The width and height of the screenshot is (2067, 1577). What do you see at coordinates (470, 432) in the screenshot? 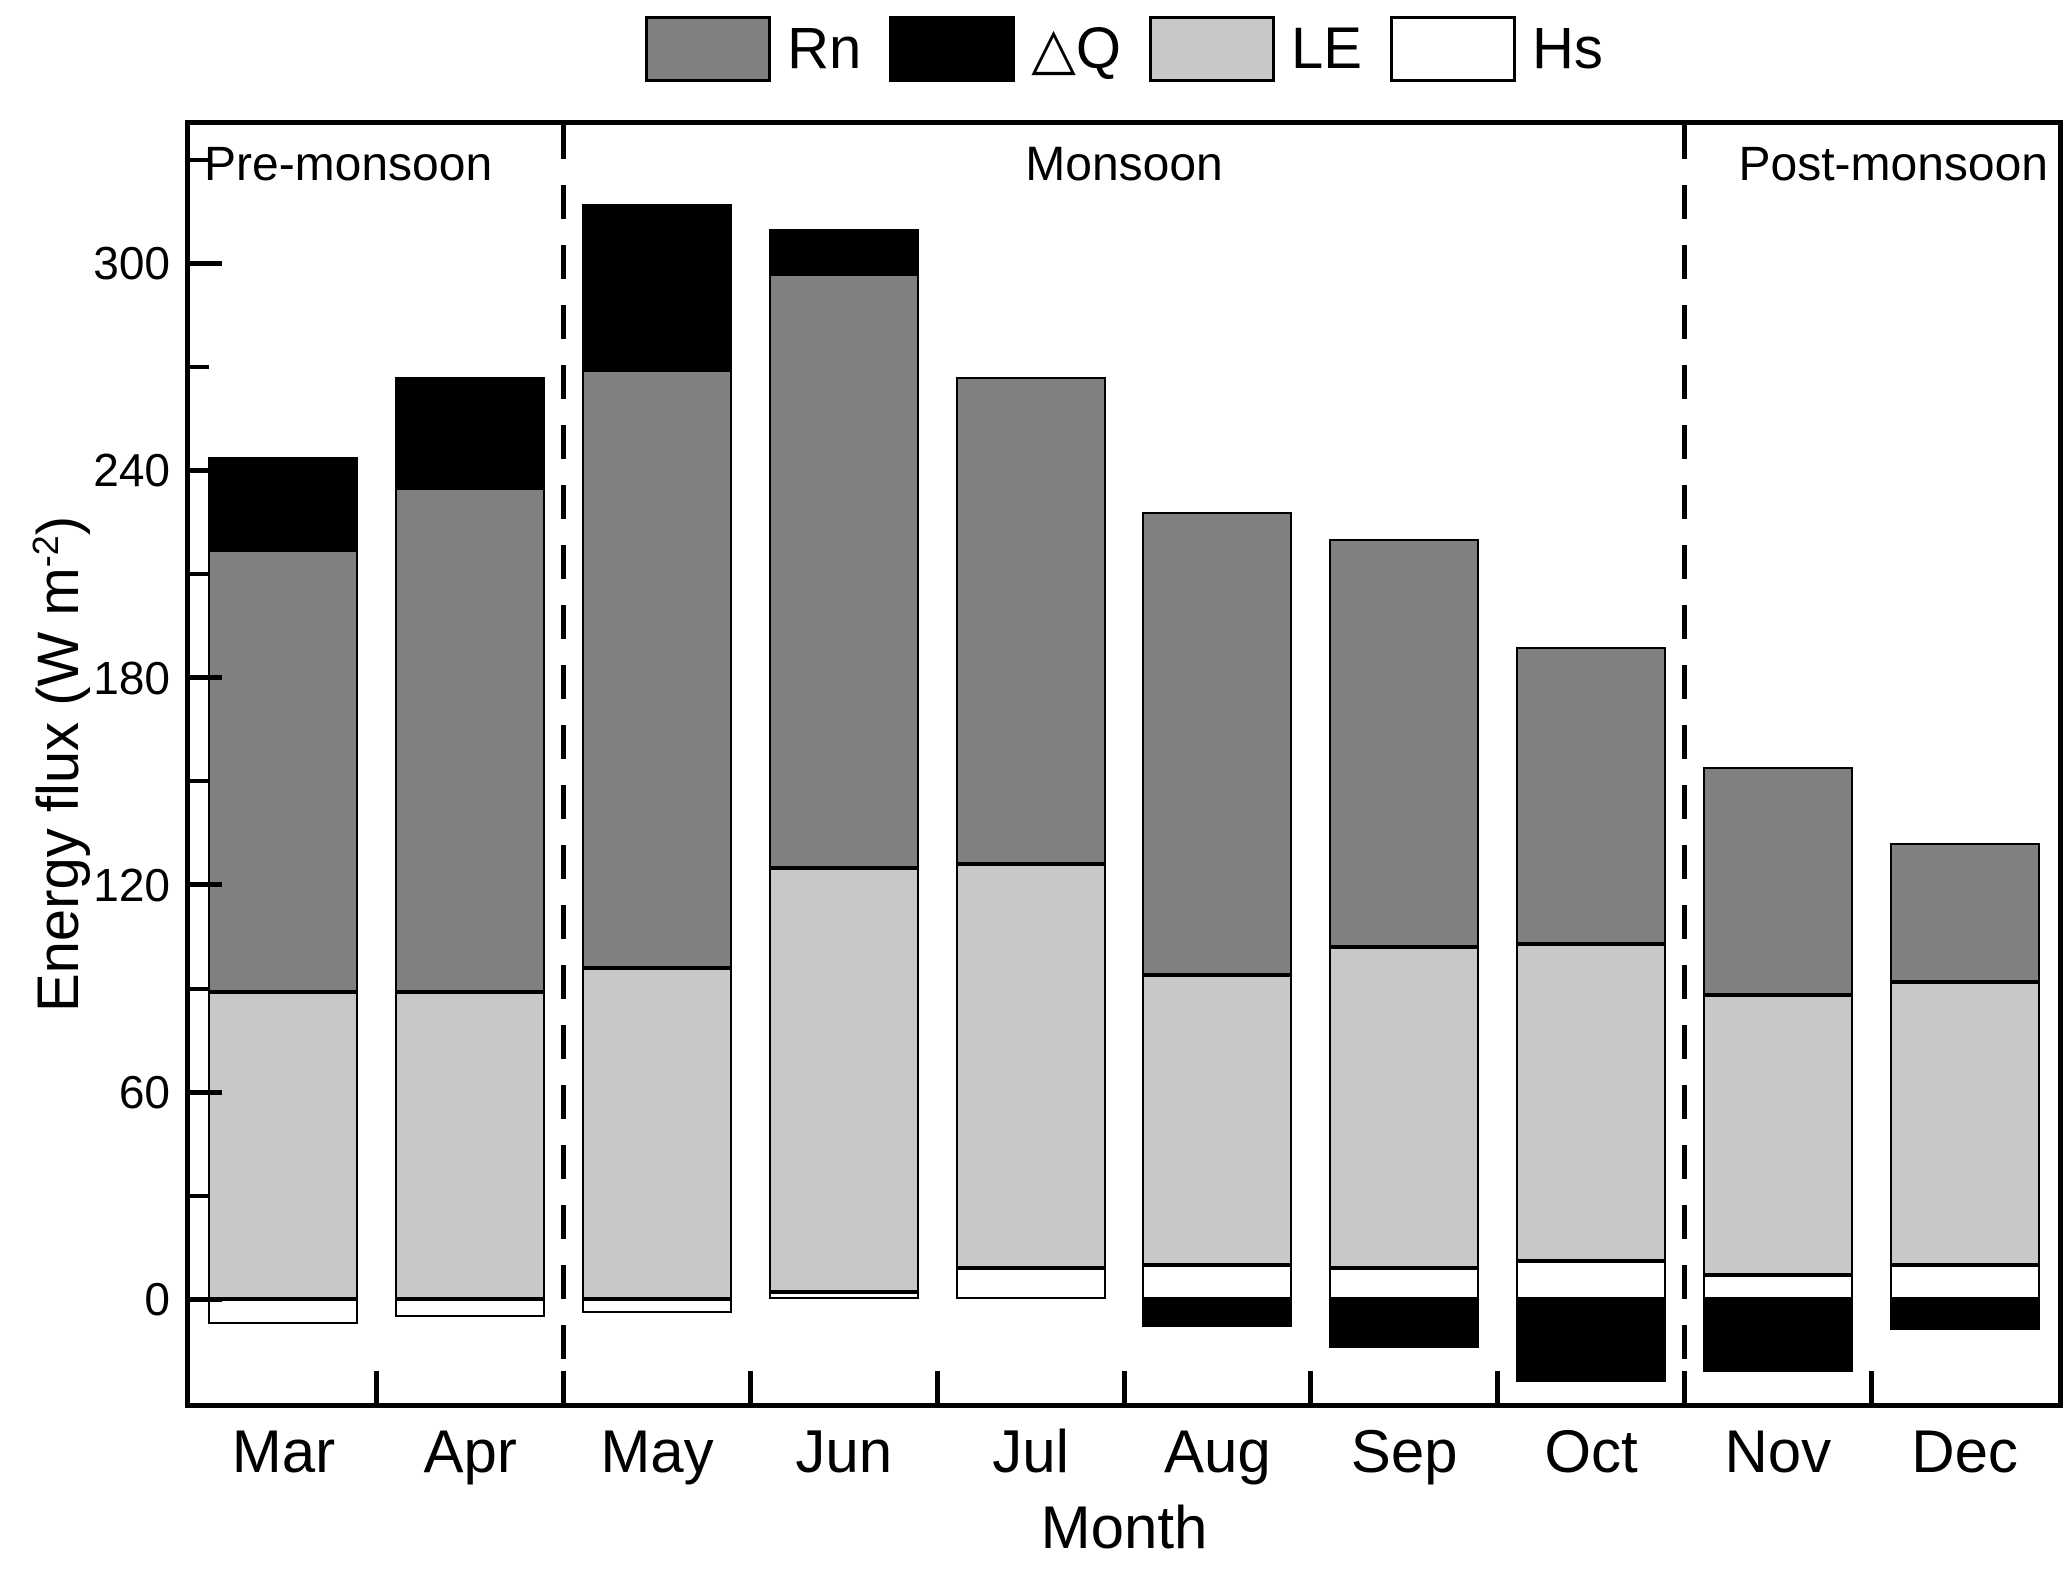
I see `bar-apr-segment-dq` at bounding box center [470, 432].